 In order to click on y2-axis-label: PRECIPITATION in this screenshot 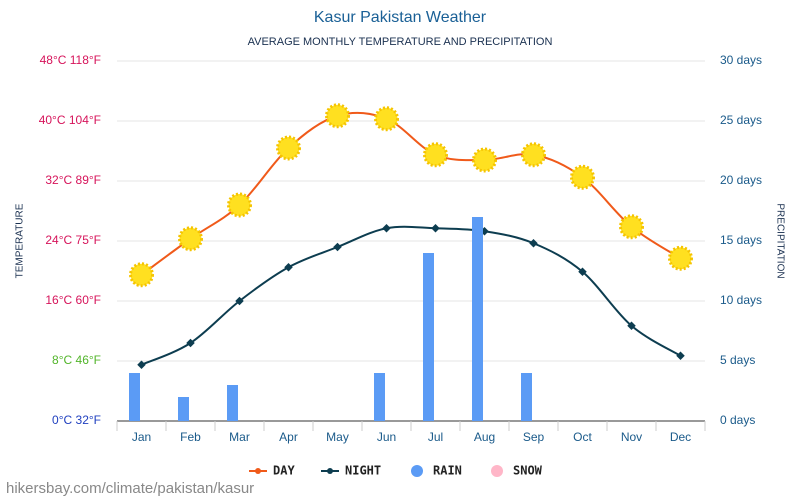, I will do `click(779, 240)`.